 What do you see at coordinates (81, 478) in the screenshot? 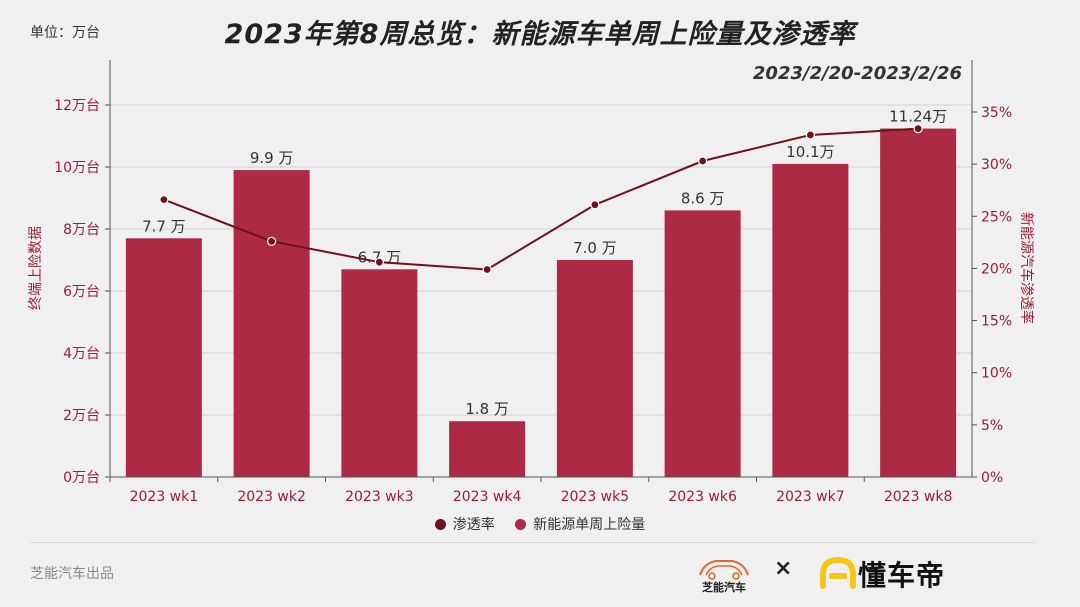
I see `left-tick-label: 0万台` at bounding box center [81, 478].